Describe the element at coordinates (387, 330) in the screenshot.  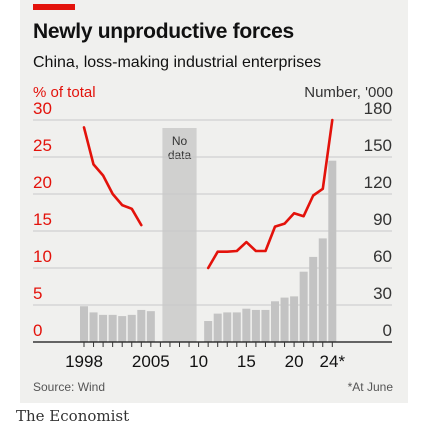
I see `right-tick-label: 0` at that location.